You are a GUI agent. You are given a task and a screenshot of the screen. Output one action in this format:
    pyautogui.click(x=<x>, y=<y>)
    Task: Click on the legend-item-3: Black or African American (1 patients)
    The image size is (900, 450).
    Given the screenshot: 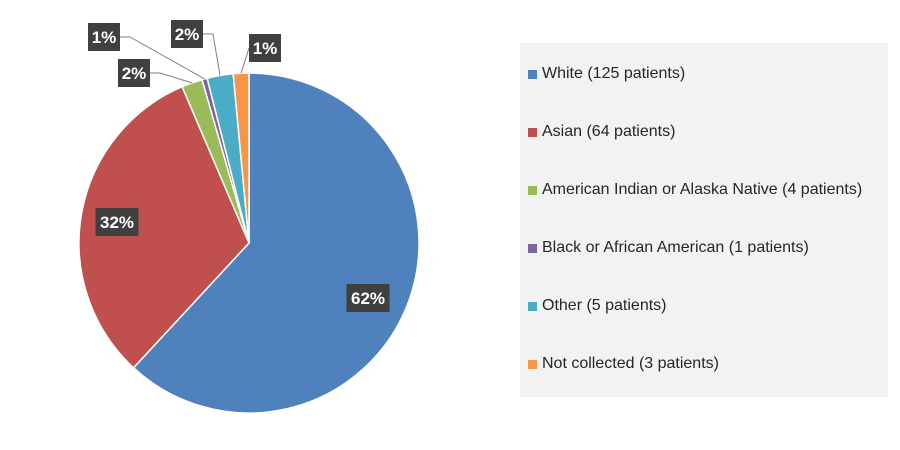 What is the action you would take?
    pyautogui.click(x=668, y=248)
    